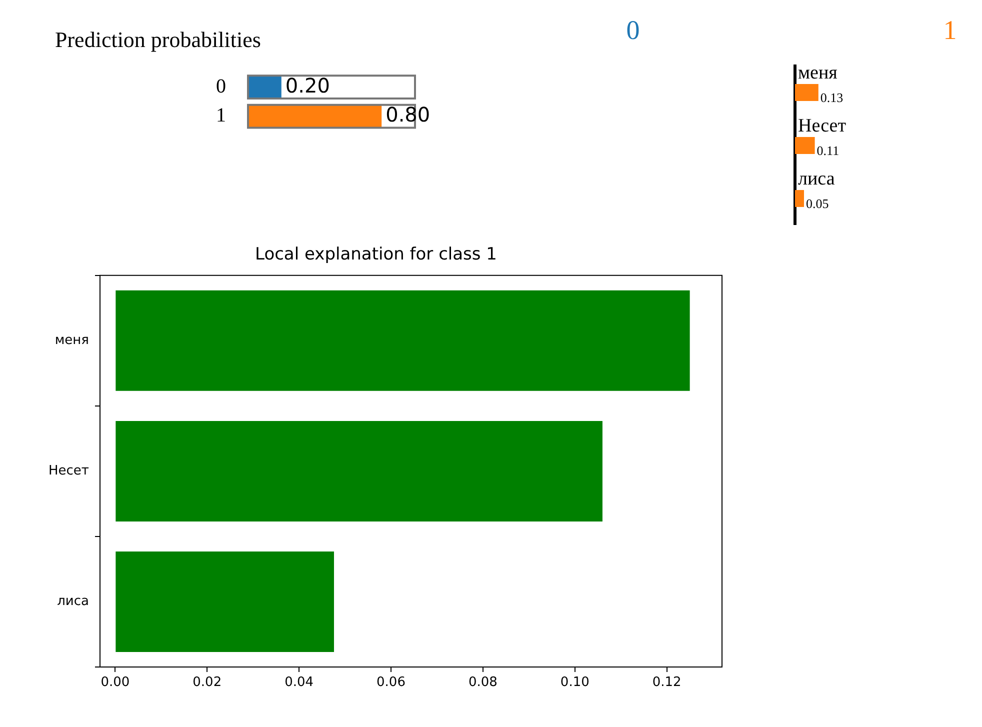 This screenshot has height=727, width=982. What do you see at coordinates (307, 85) in the screenshot?
I see `data-label: 0.20` at bounding box center [307, 85].